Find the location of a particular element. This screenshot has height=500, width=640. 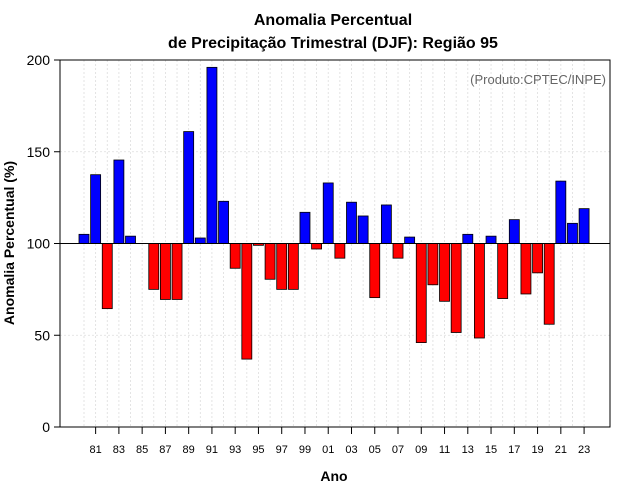

y-tick-label: 50 is located at coordinates (42, 335).